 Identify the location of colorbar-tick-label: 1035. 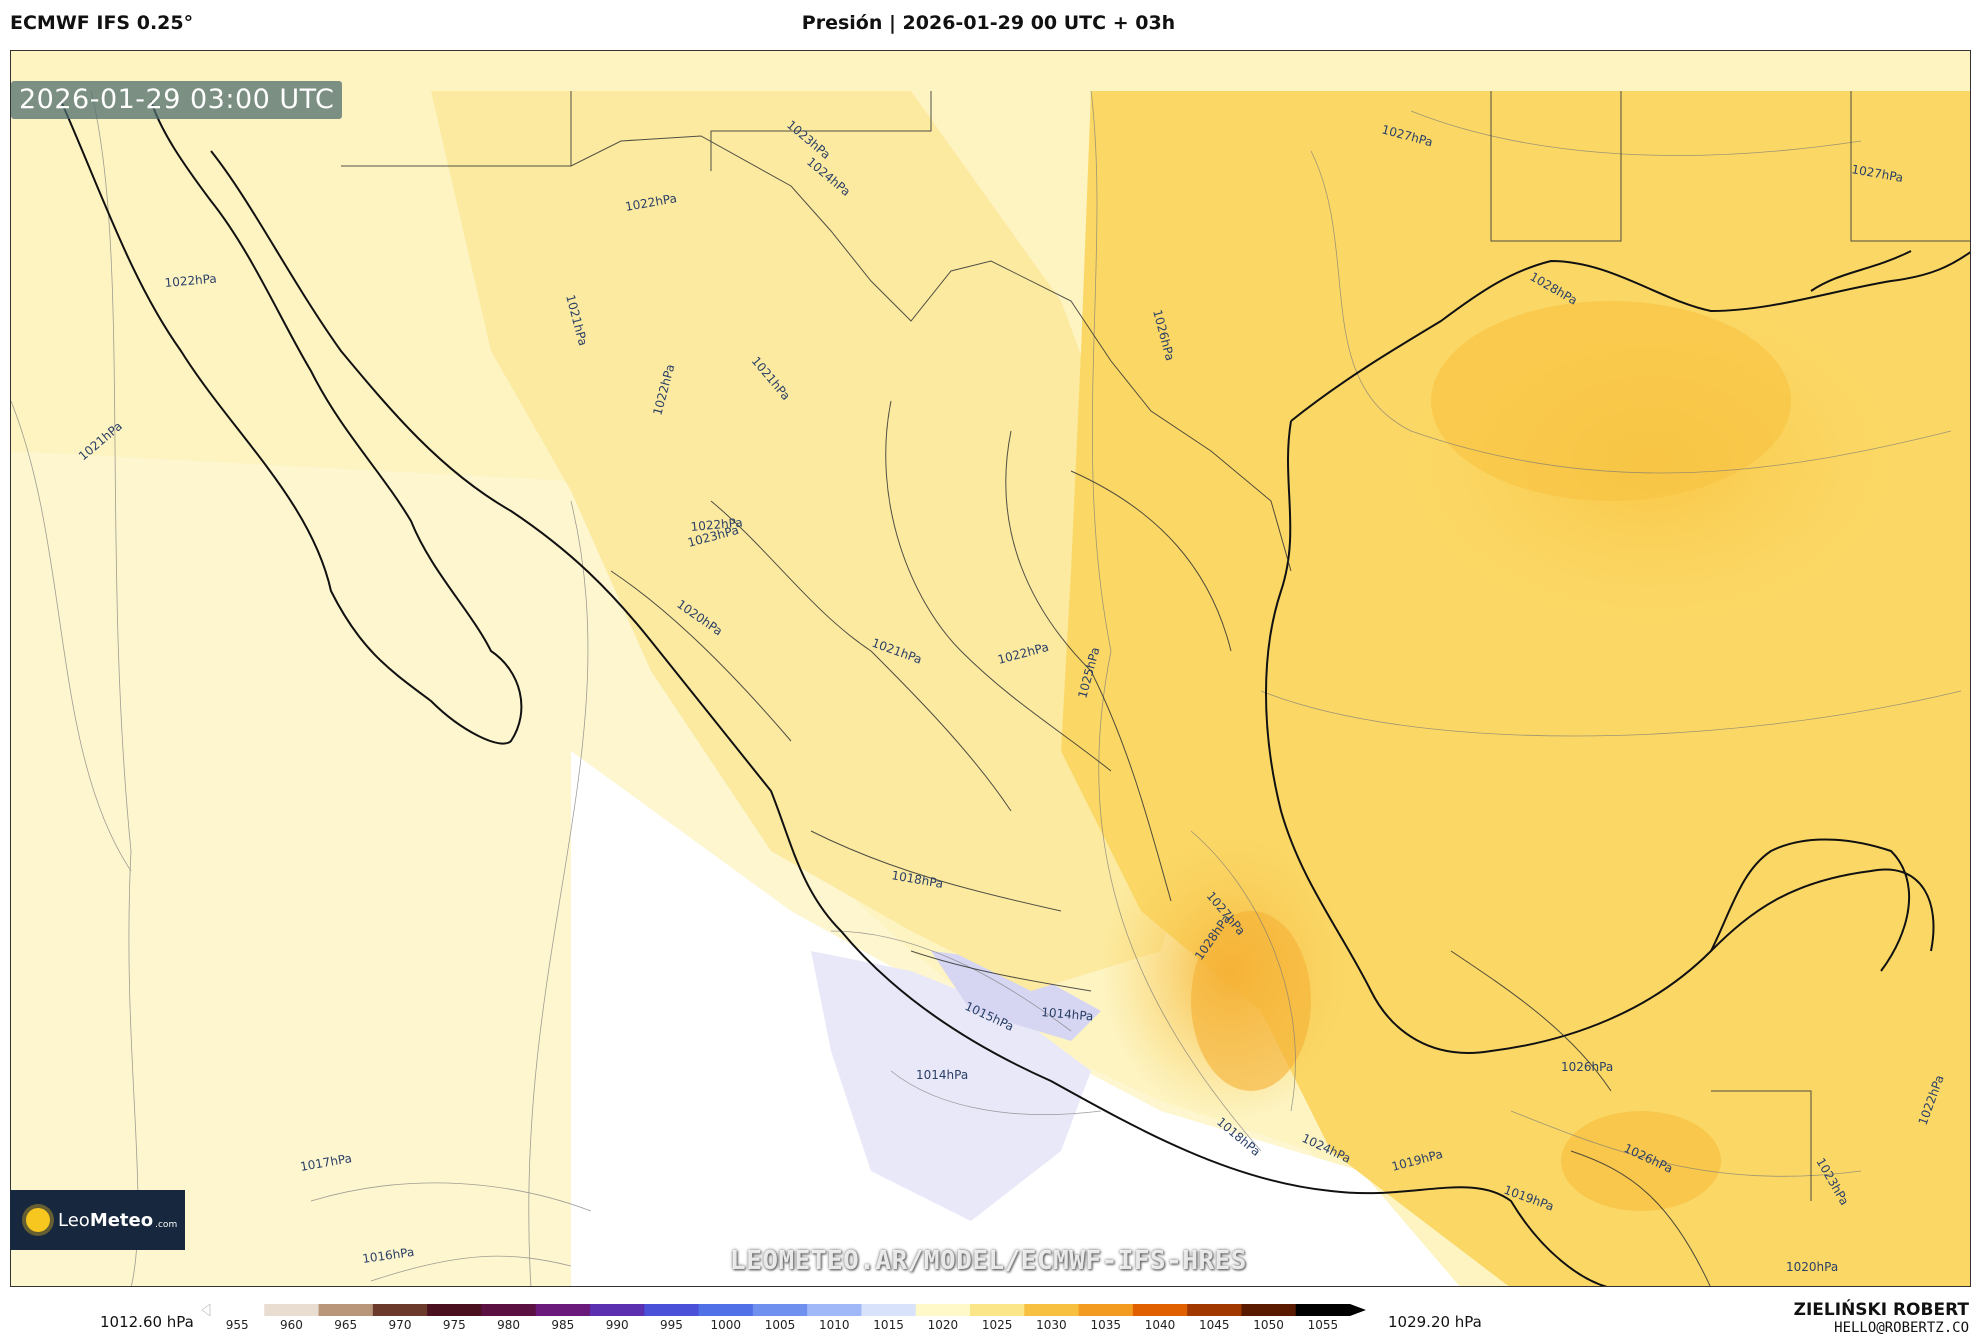
(1105, 1325).